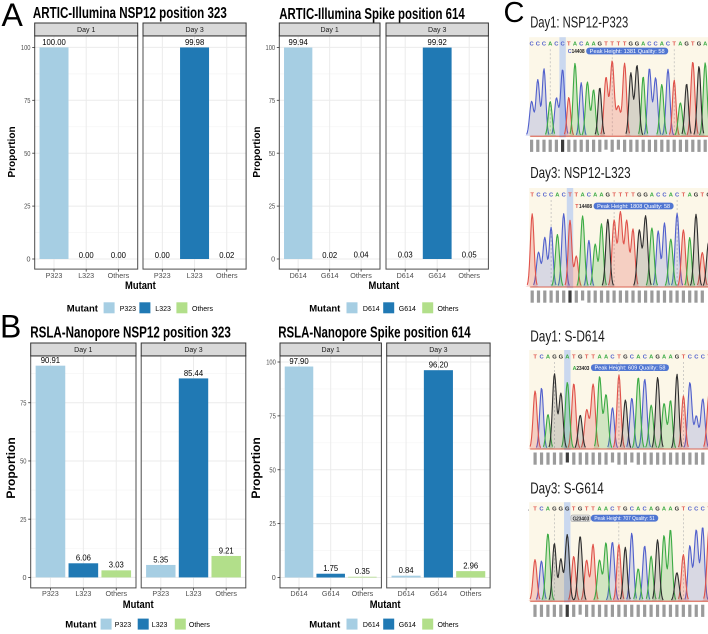 Image resolution: width=708 pixels, height=634 pixels. I want to click on svg-text: 2.96, so click(471, 566).